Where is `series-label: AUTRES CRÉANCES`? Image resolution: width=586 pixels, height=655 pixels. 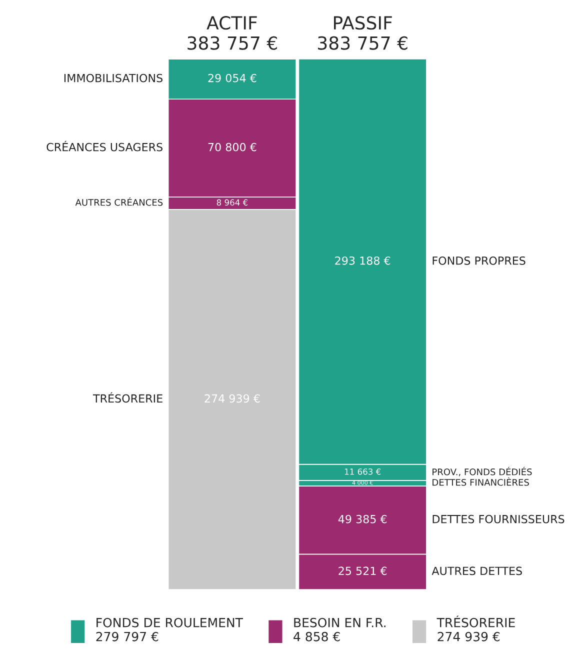
series-label: AUTRES CRÉANCES is located at coordinates (119, 201).